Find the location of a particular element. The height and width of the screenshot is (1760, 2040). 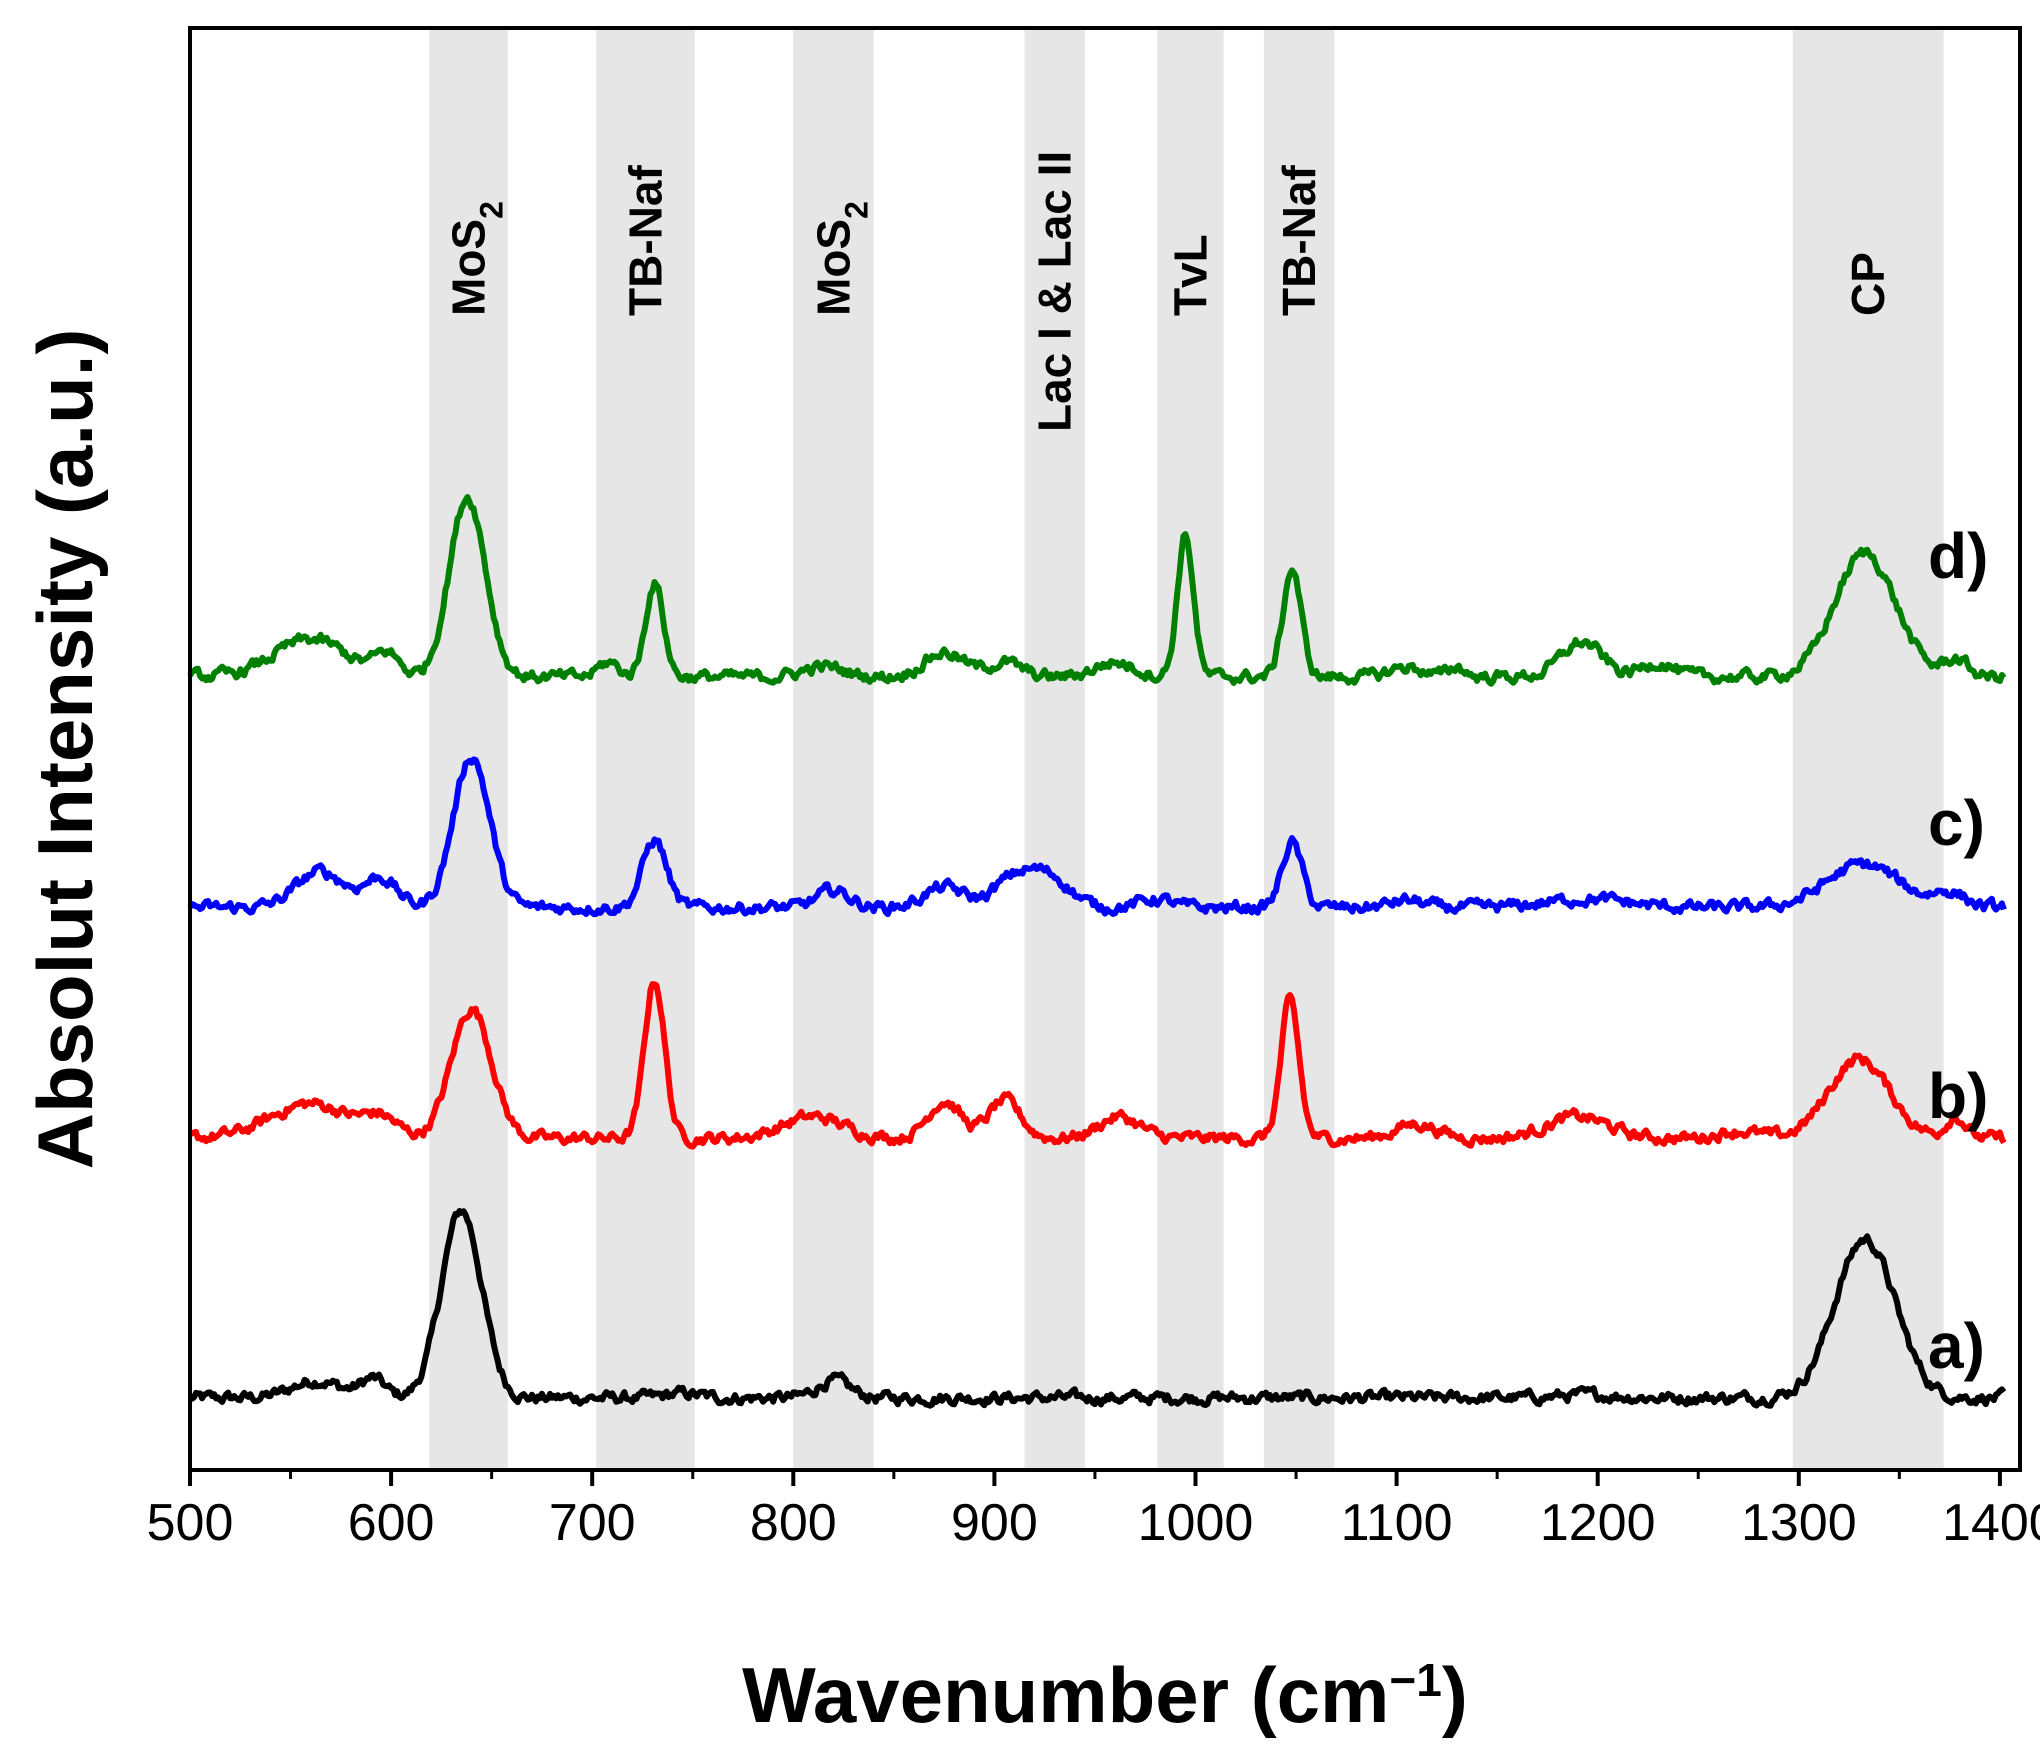

x-tick-label-900: 900 is located at coordinates (994, 1523).